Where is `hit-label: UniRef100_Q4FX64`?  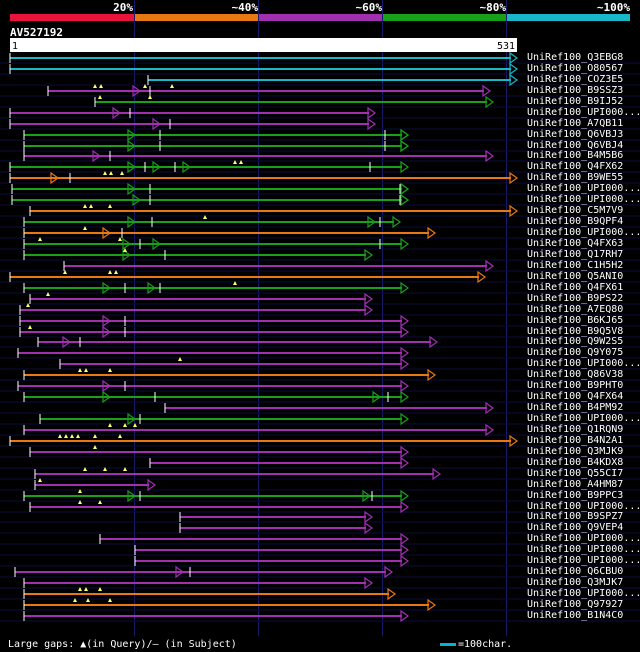
hit-label: UniRef100_Q4FX64 is located at coordinates (575, 396).